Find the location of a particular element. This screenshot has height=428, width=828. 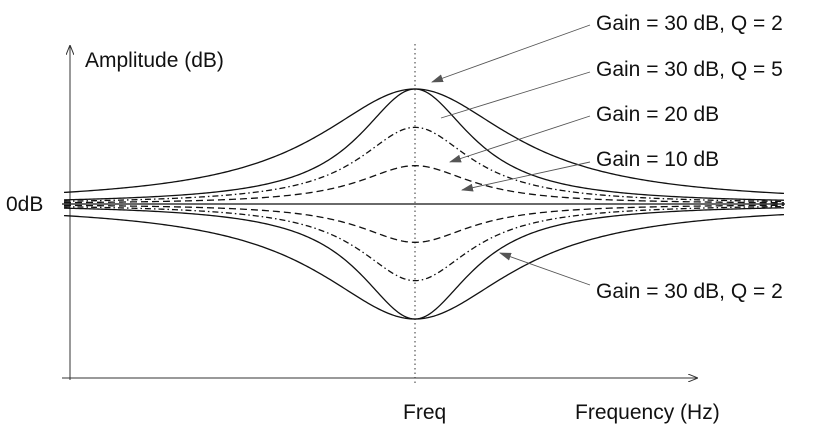

pointer-gain10-boost is located at coordinates (526, 176).